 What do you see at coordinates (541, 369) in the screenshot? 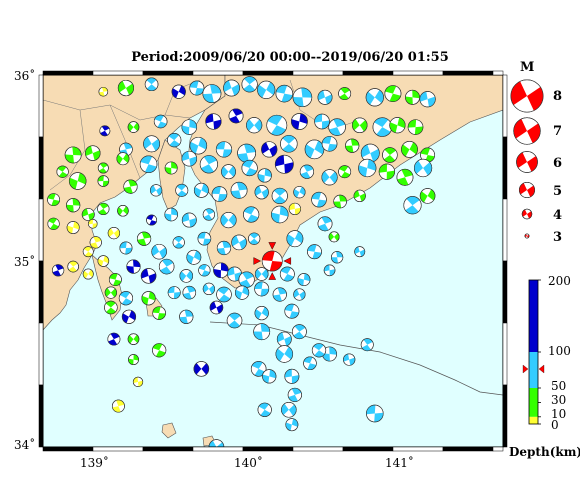
I see `depth-marker-right` at bounding box center [541, 369].